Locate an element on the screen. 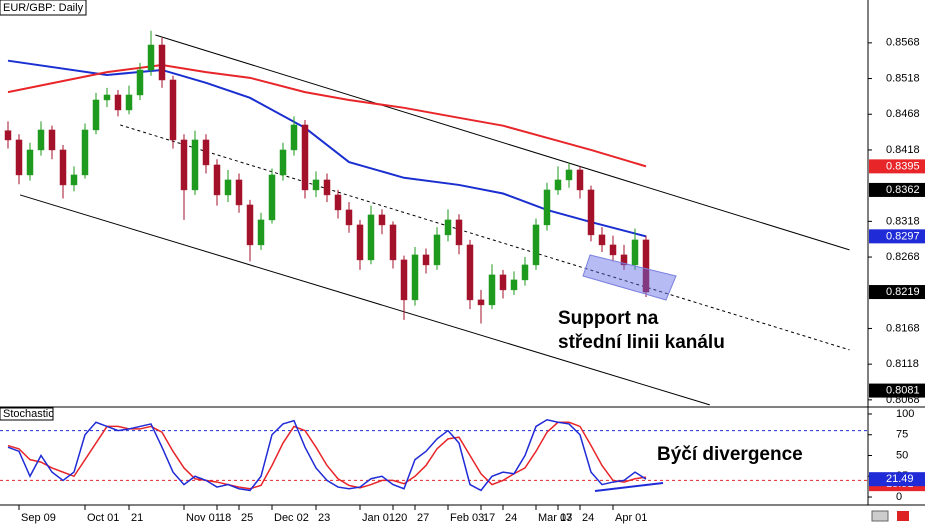 This screenshot has height=525, width=925. x-tick-label: Dec 02 is located at coordinates (291, 518).